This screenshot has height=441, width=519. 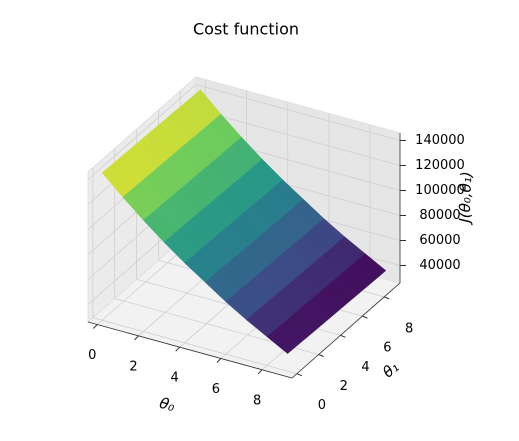 What do you see at coordinates (190, 350) in the screenshot?
I see `x-axis` at bounding box center [190, 350].